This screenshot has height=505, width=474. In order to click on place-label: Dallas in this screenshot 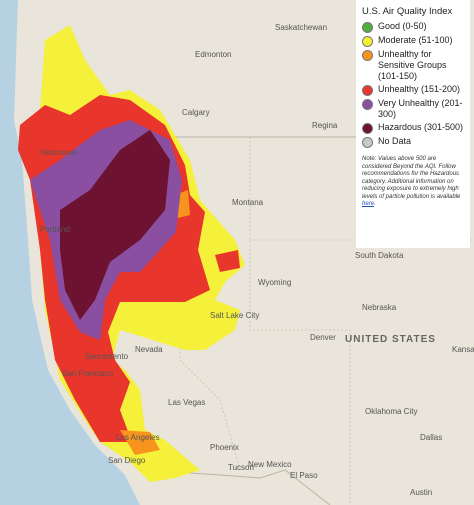, I will do `click(431, 437)`.